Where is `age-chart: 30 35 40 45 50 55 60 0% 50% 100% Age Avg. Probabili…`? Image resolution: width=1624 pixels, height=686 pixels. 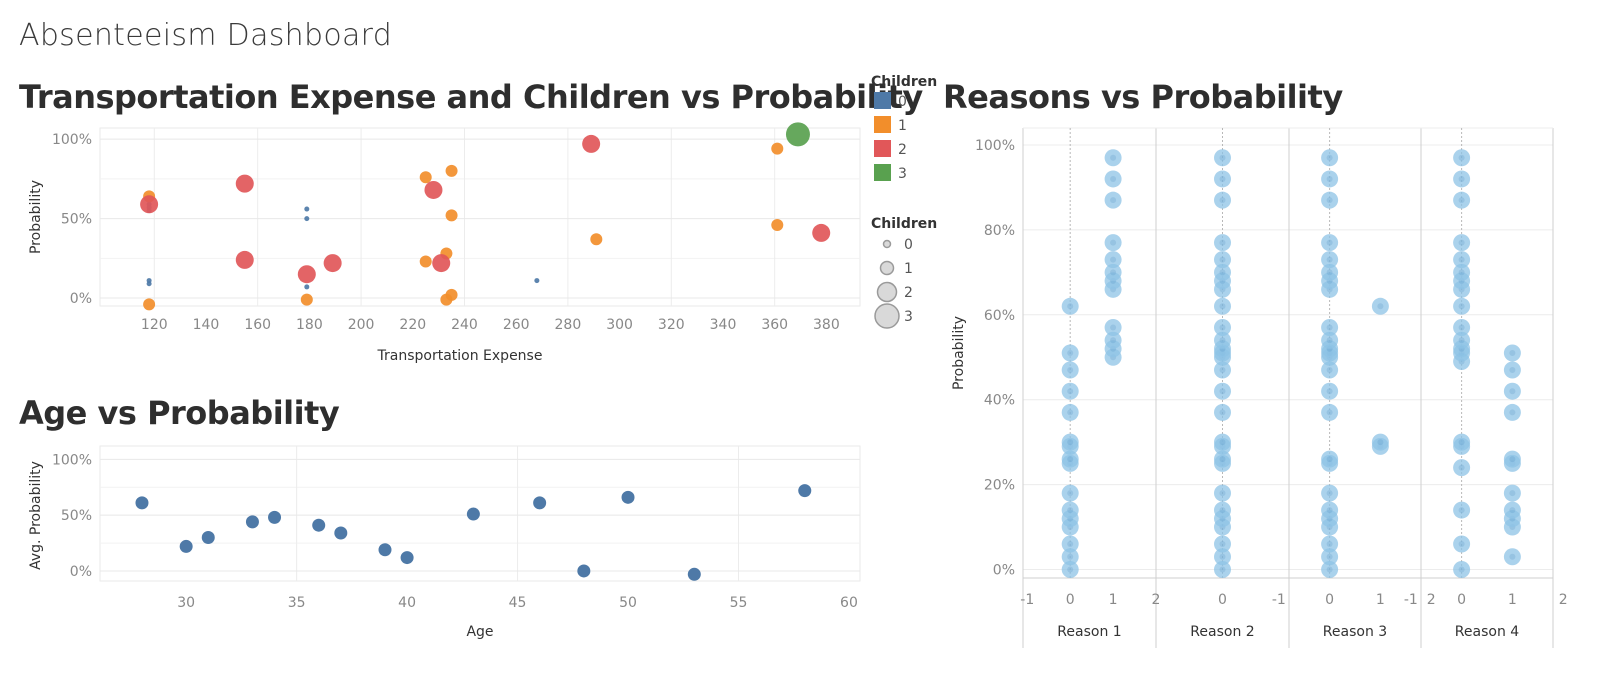
age-chart: 30 35 40 45 50 55 60 0% 50% 100% Age Avg. Probabili… is located at coordinates (444, 542).